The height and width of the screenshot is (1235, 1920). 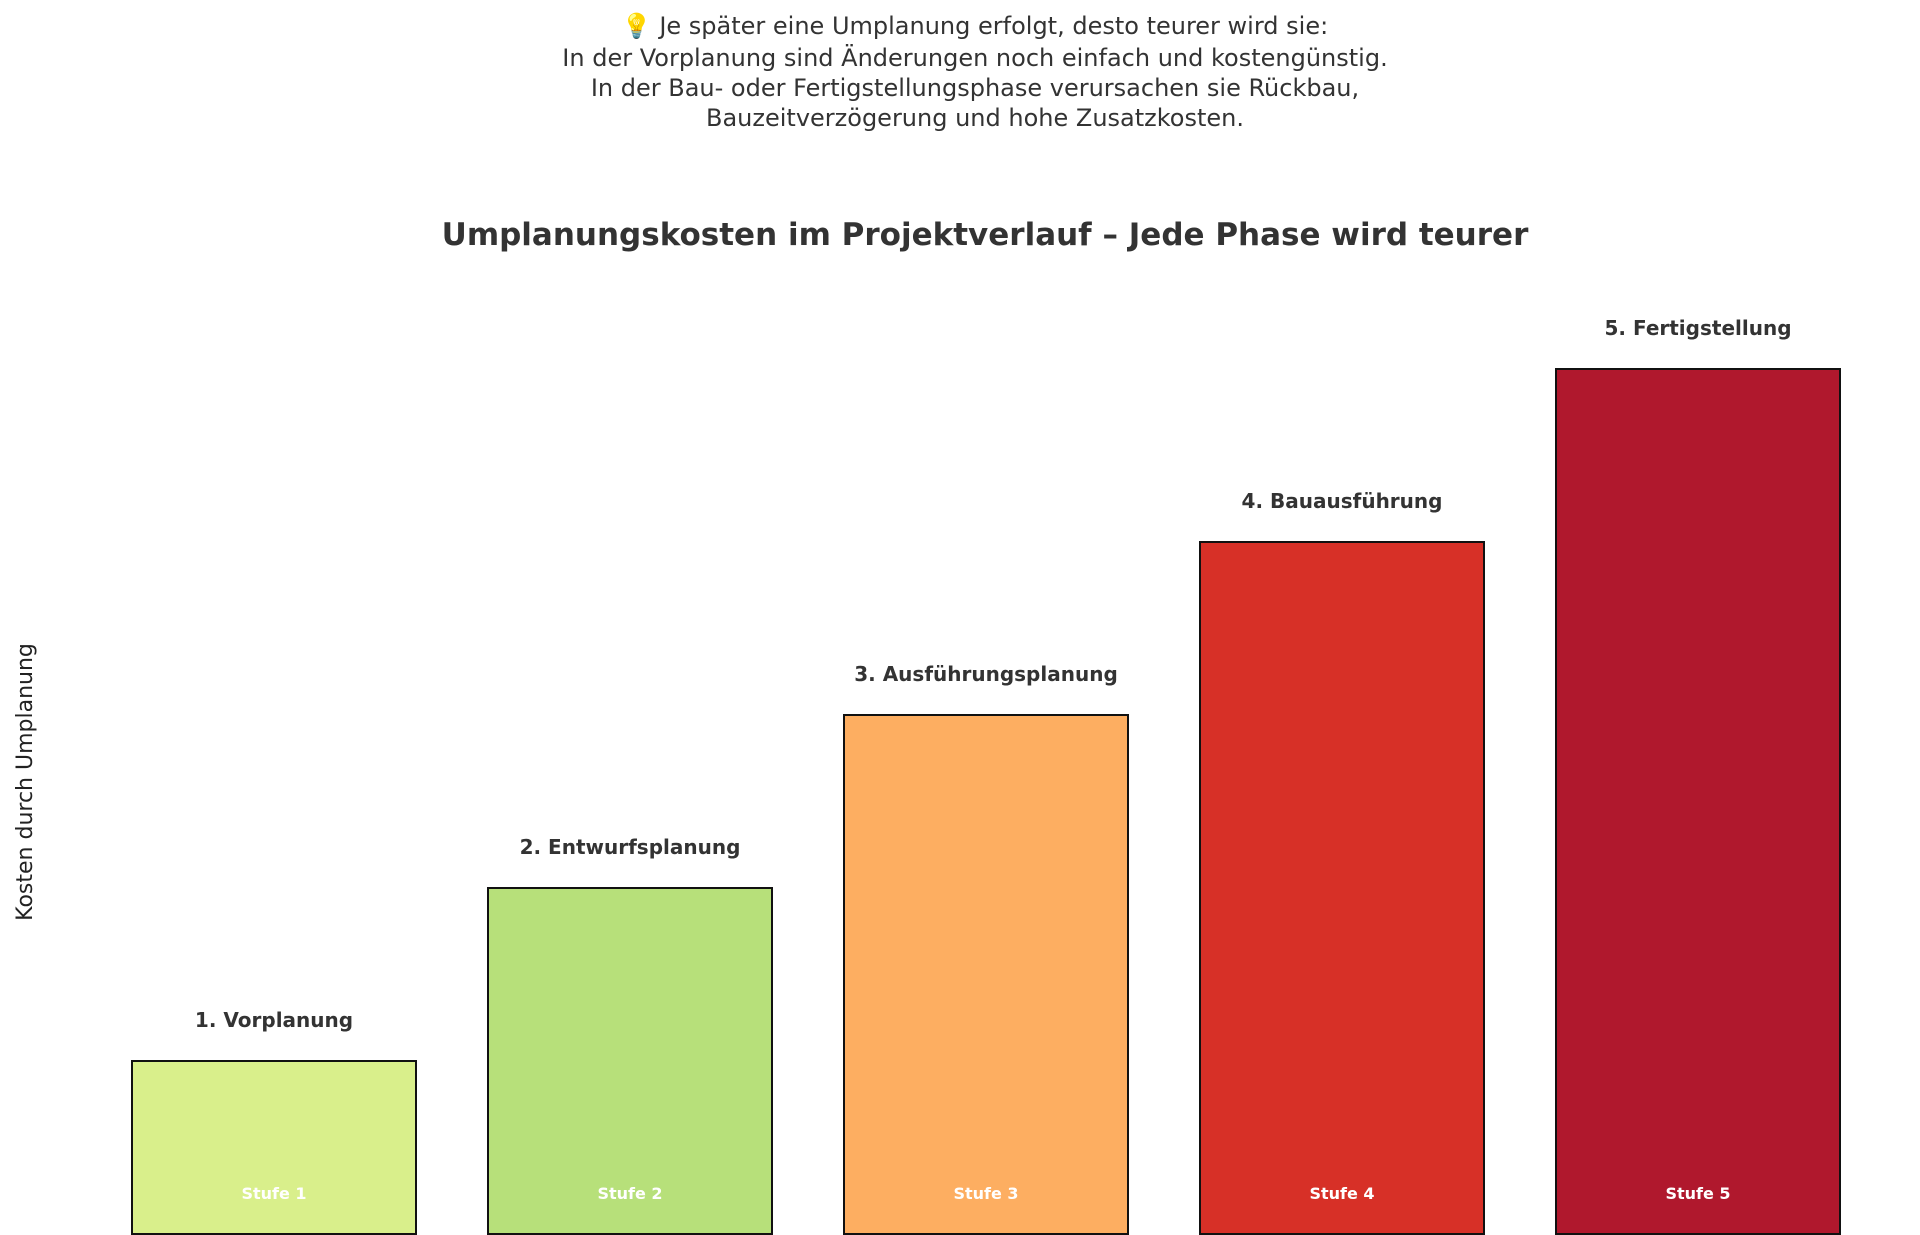 What do you see at coordinates (986, 674) in the screenshot?
I see `bar-label-3: 3. Ausführungsplanung` at bounding box center [986, 674].